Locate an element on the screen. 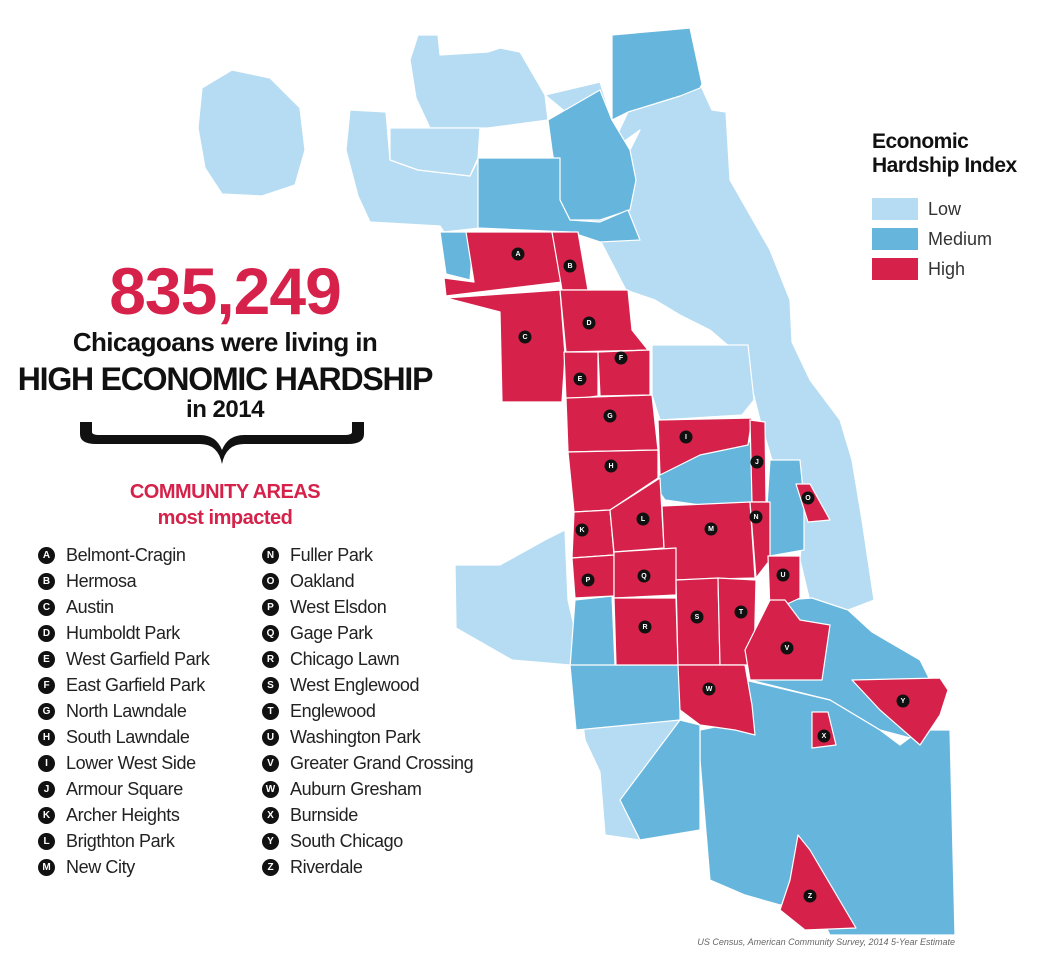 The height and width of the screenshot is (957, 1056). map-badge-f: F is located at coordinates (621, 358).